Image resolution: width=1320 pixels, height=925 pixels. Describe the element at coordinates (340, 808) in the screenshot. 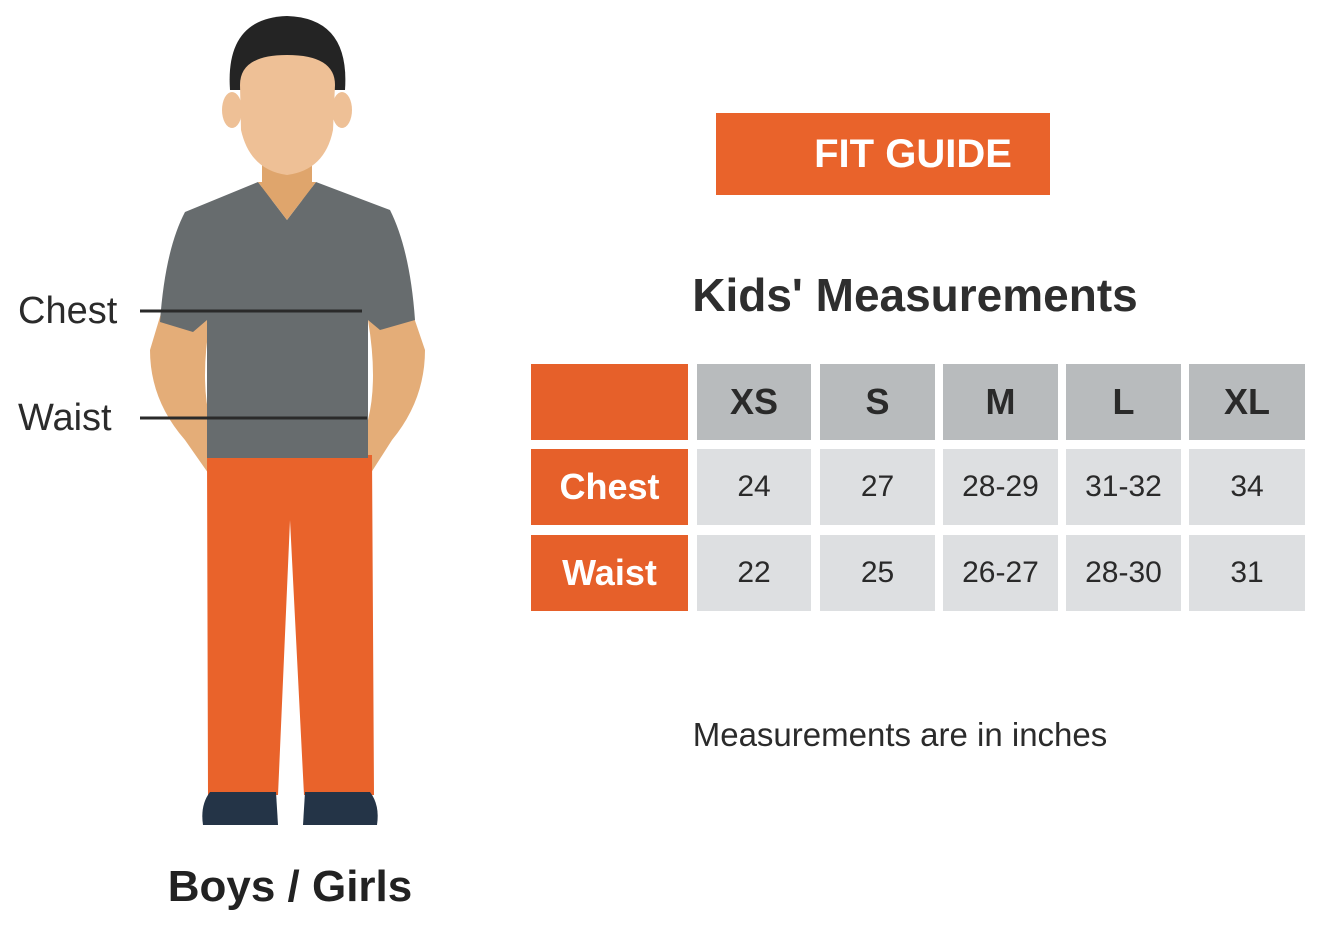

I see `right-shoe` at that location.